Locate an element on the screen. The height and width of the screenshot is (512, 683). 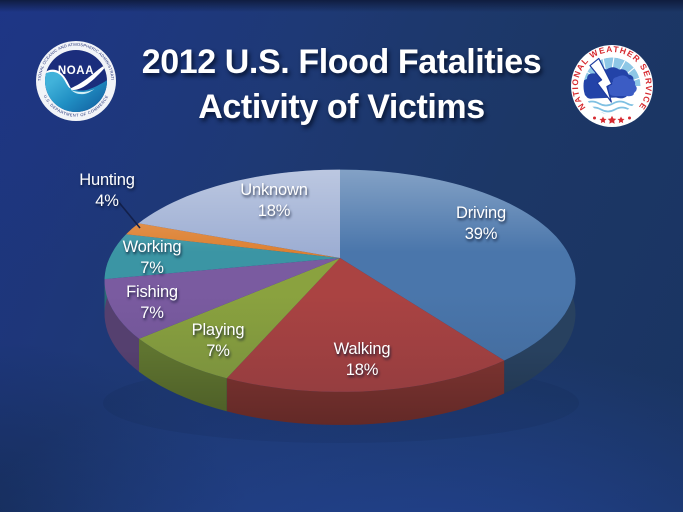
svg-text: NOAA is located at coordinates (76, 71).